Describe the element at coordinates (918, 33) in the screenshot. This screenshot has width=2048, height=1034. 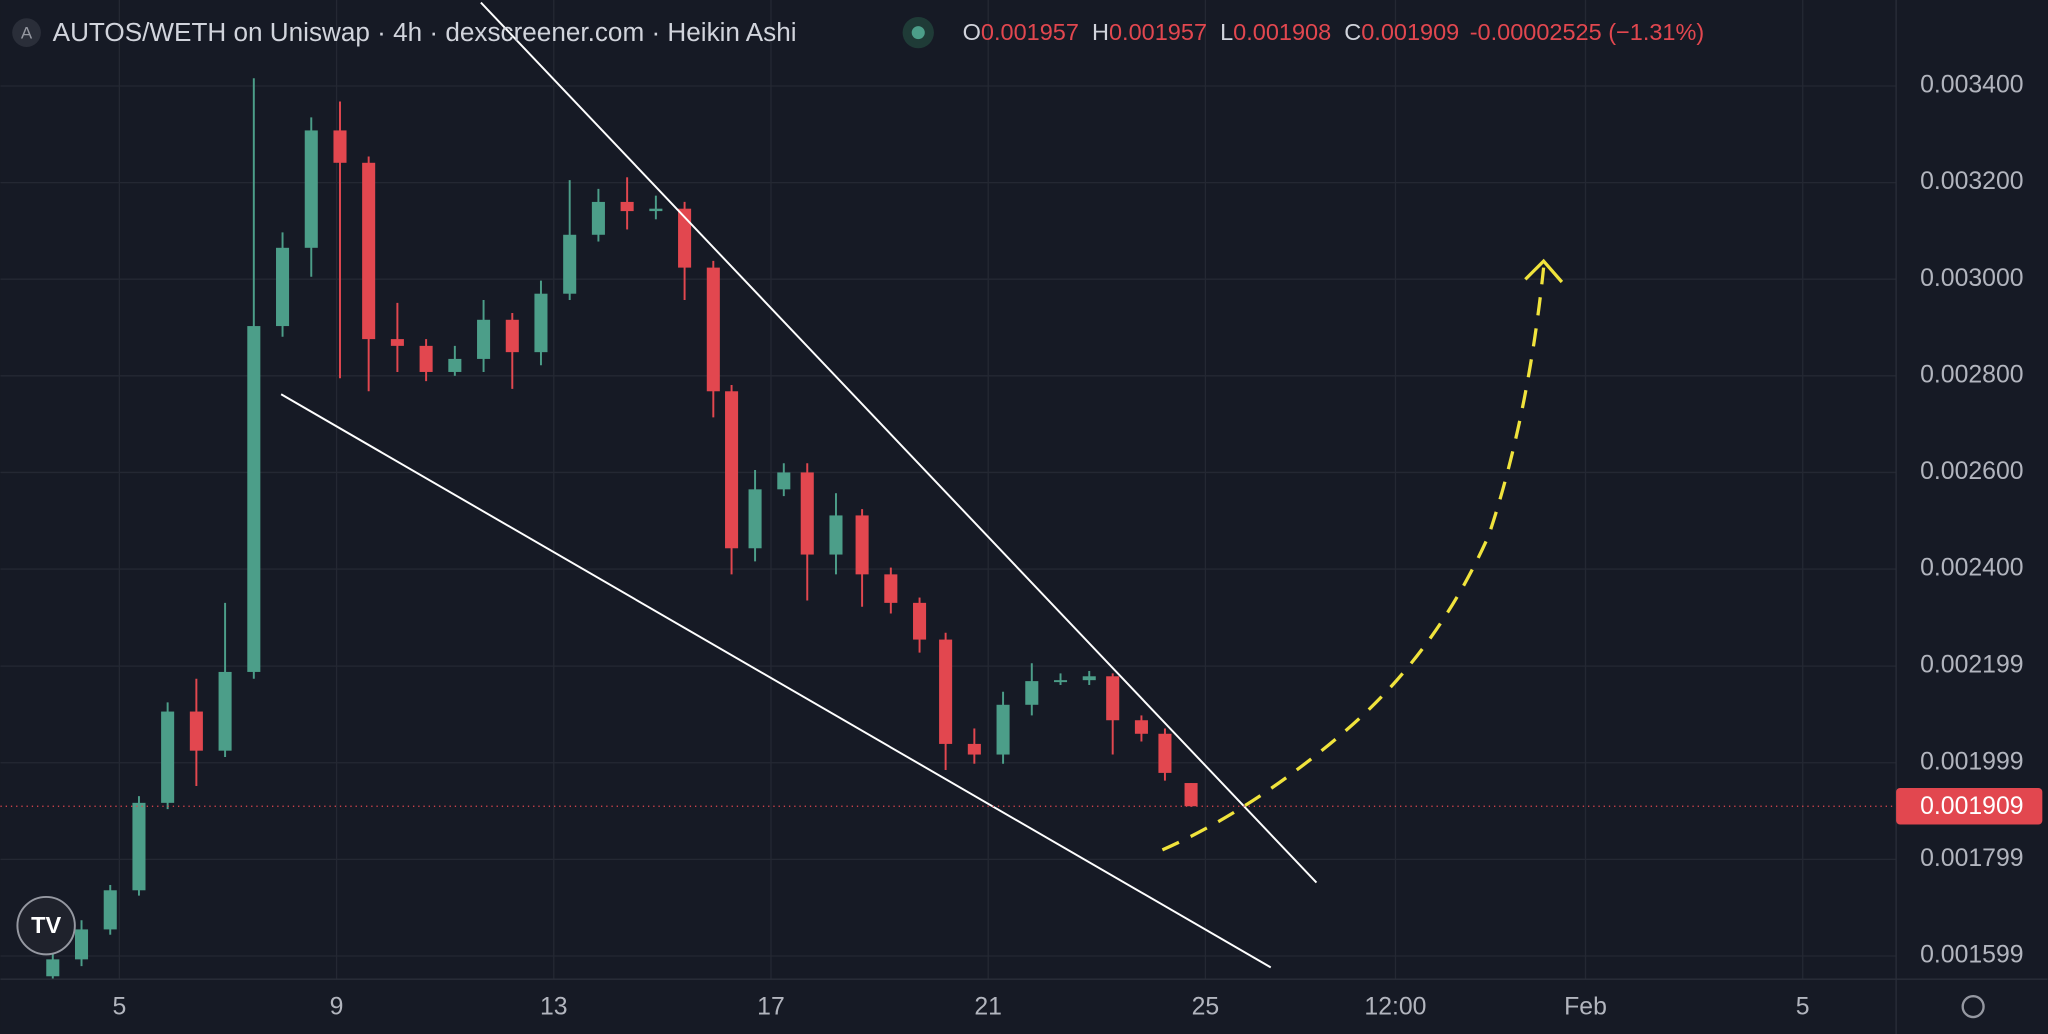
I see `status-dot` at that location.